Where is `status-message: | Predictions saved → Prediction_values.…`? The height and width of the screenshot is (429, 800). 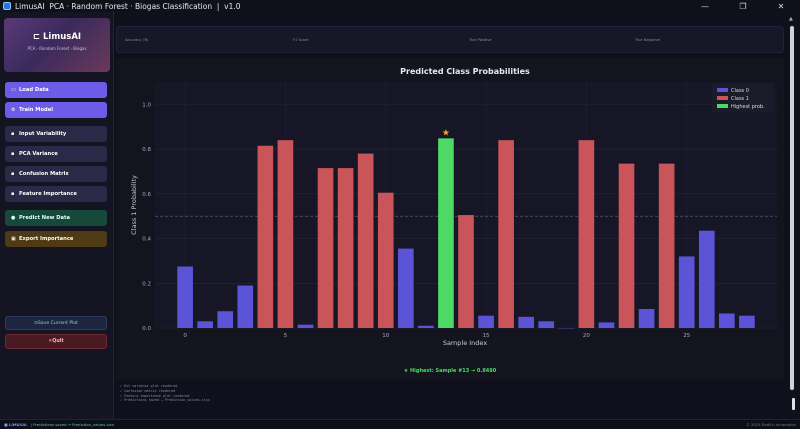 status-message: | Predictions saved → Prediction_values.… is located at coordinates (72, 424).